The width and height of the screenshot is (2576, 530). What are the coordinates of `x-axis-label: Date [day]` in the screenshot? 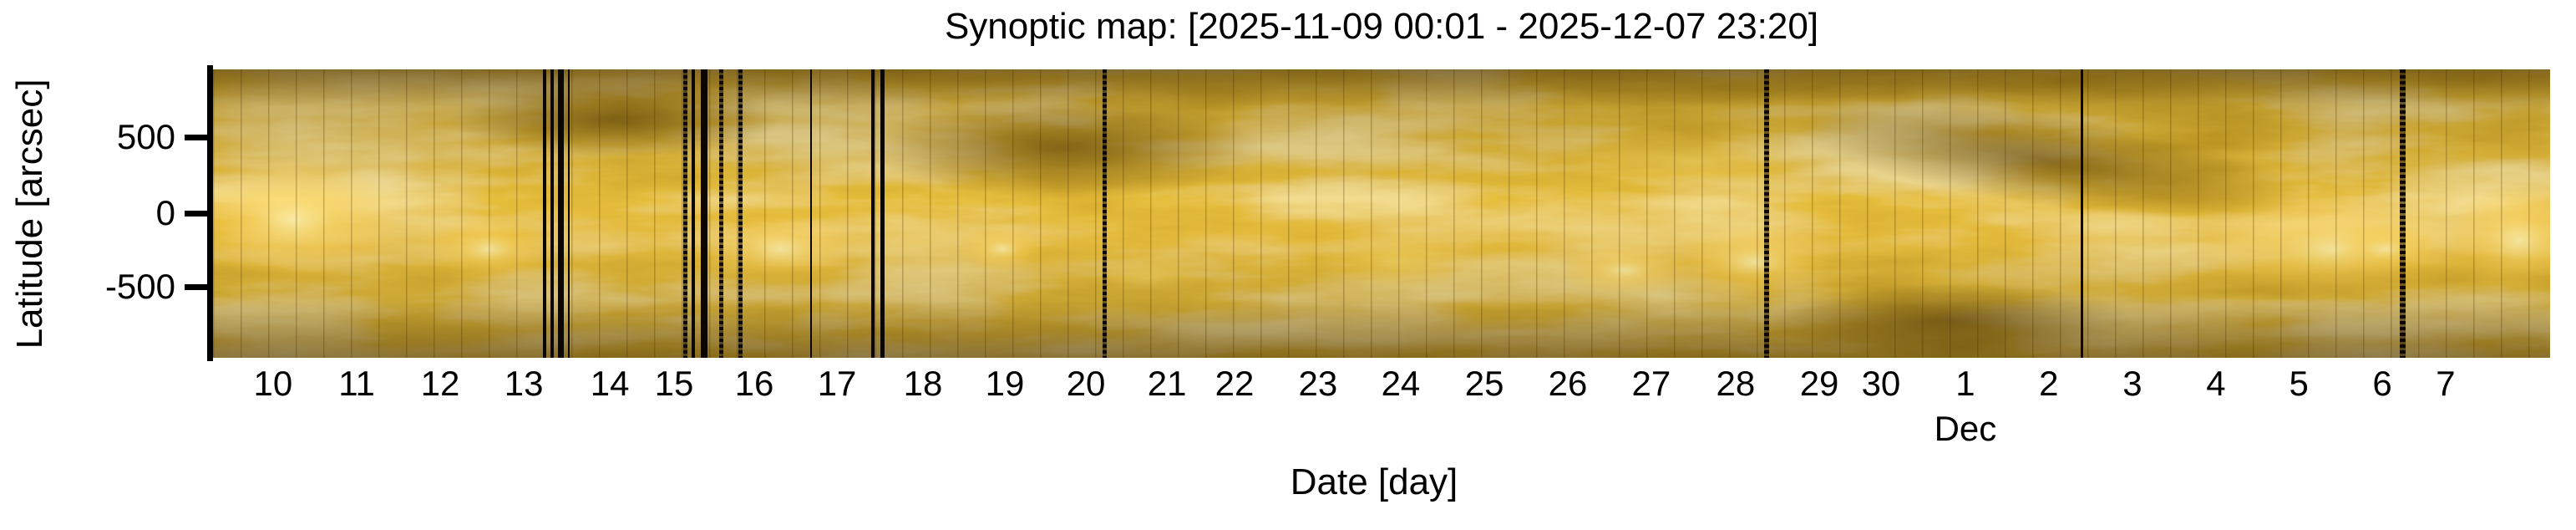 It's located at (1374, 482).